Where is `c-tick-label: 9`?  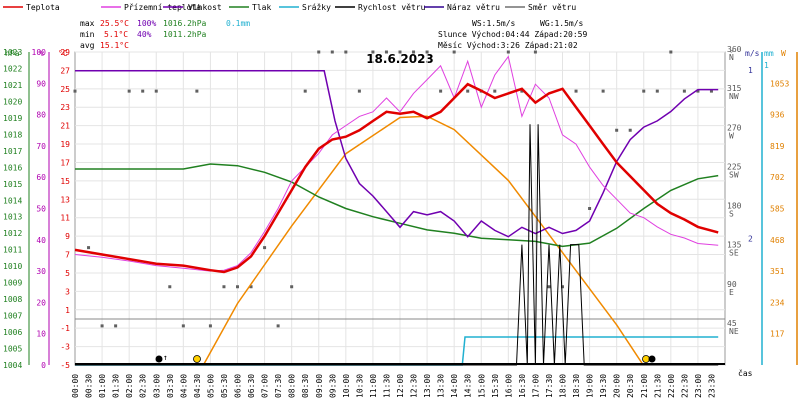
c-tick-label: 9 is located at coordinates (67, 236).